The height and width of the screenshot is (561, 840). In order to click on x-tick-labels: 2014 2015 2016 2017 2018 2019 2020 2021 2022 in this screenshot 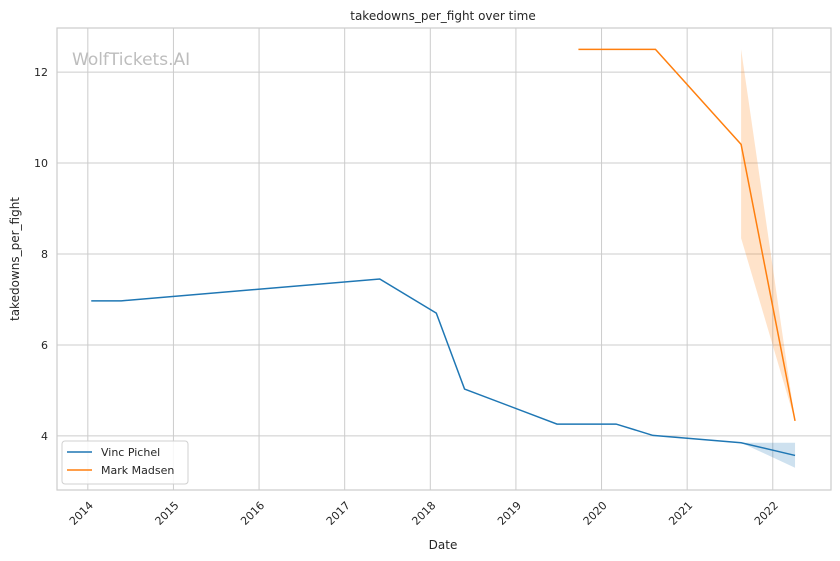, I will do `click(424, 513)`.